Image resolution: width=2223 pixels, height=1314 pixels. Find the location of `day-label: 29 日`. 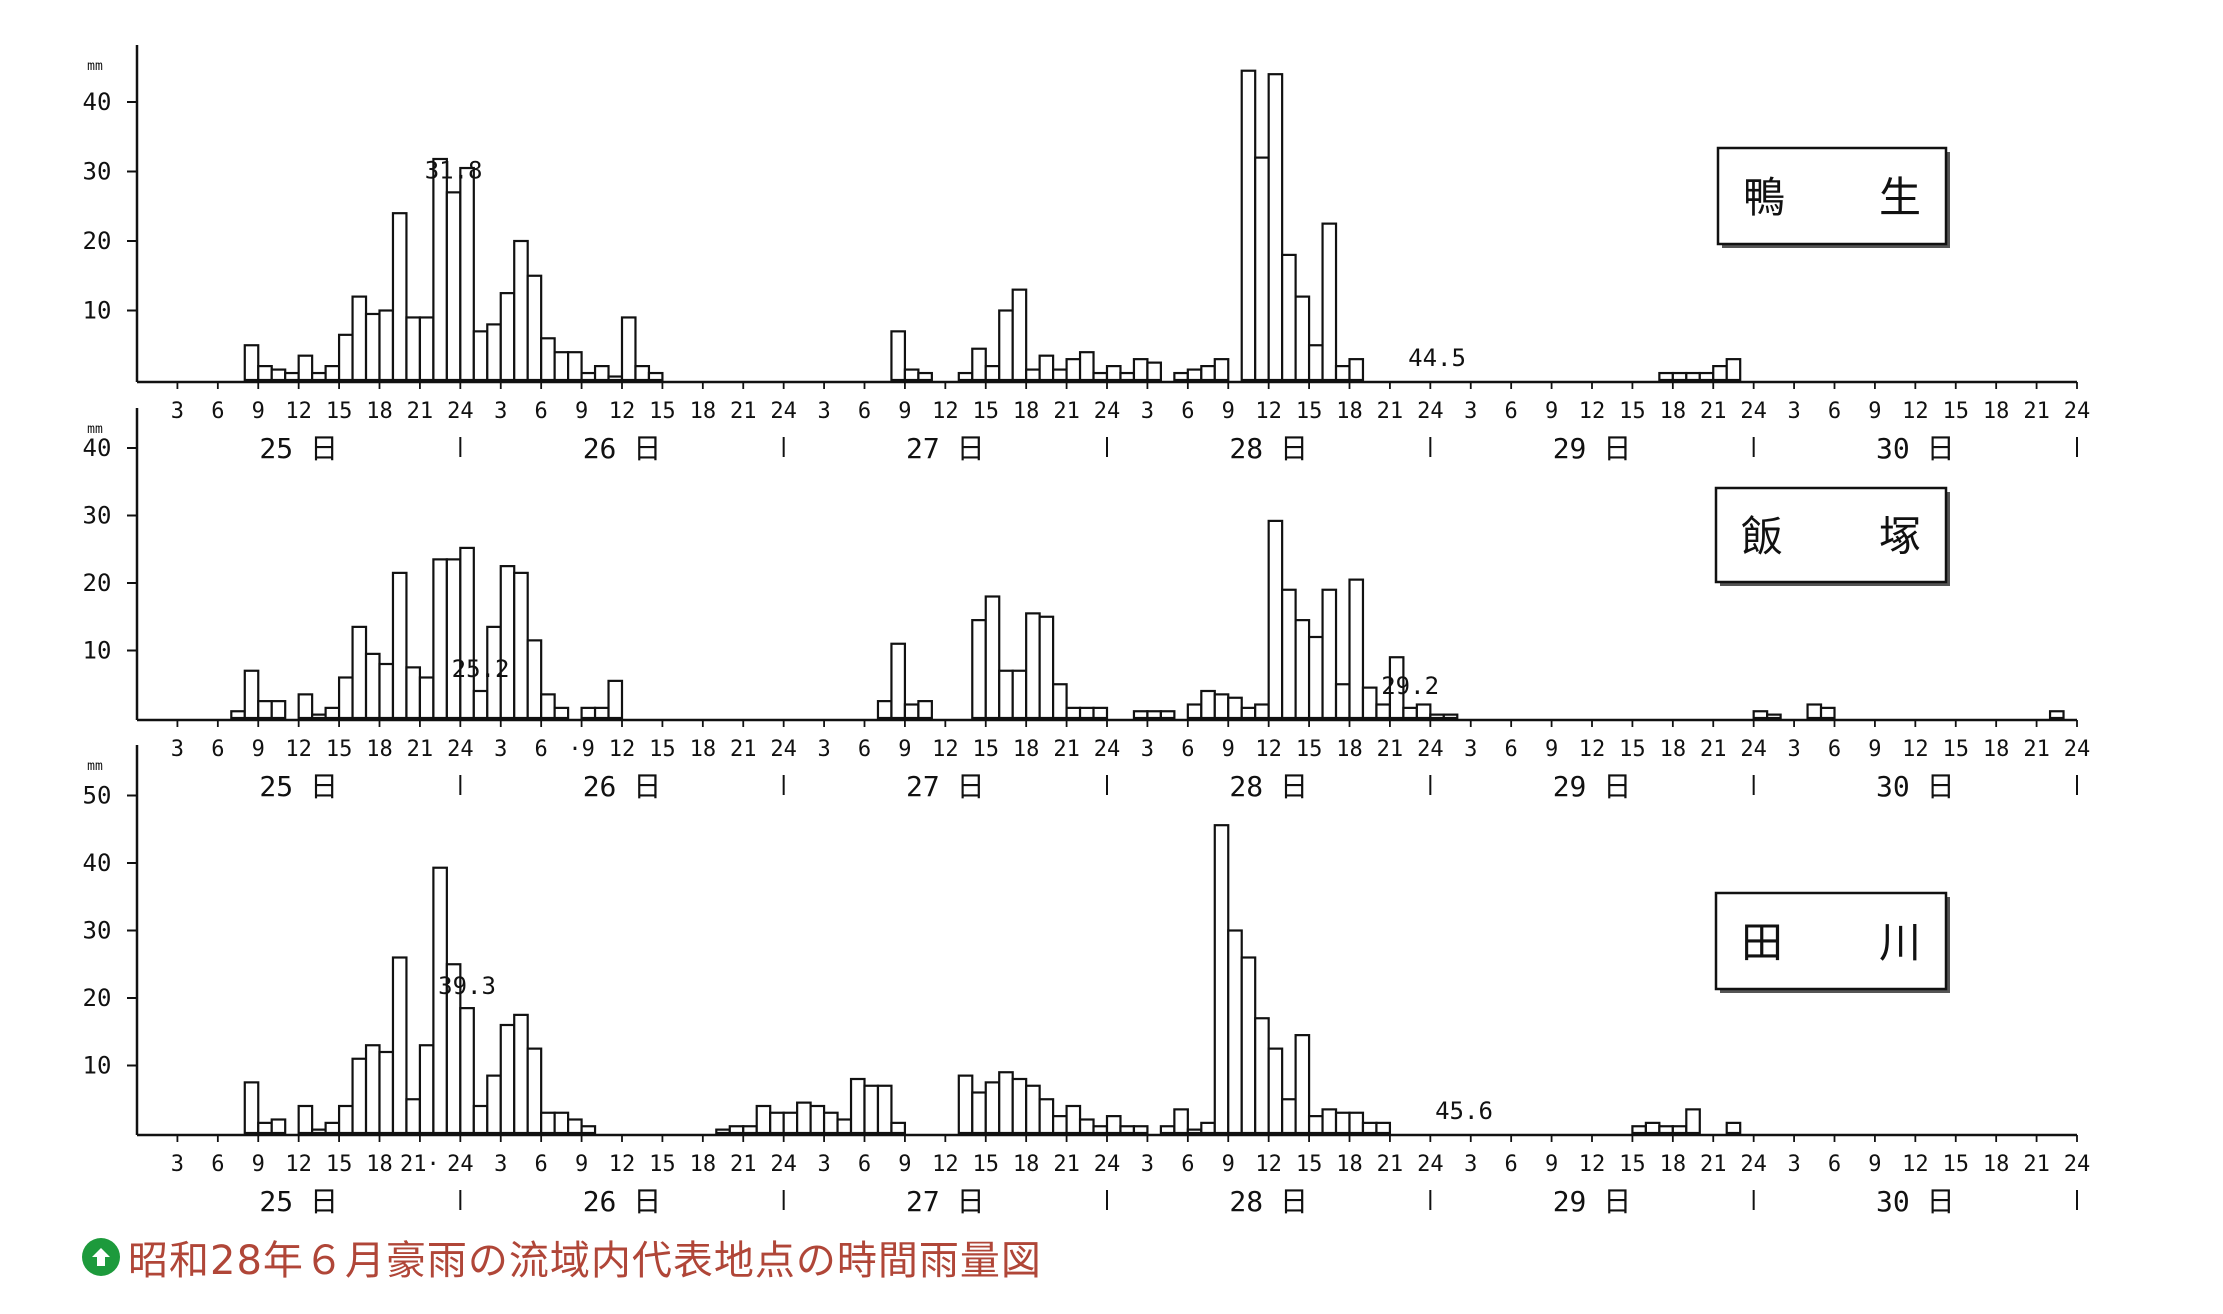

day-label: 29 日 is located at coordinates (1592, 1201).